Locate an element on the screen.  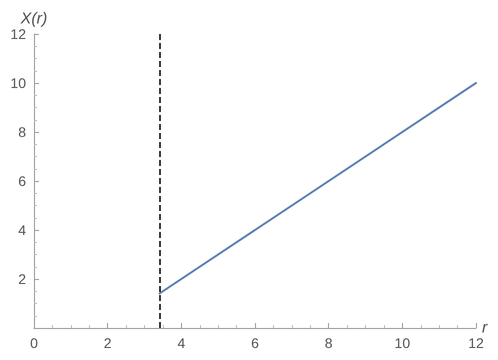
y-tick-label: 2 is located at coordinates (22, 279).